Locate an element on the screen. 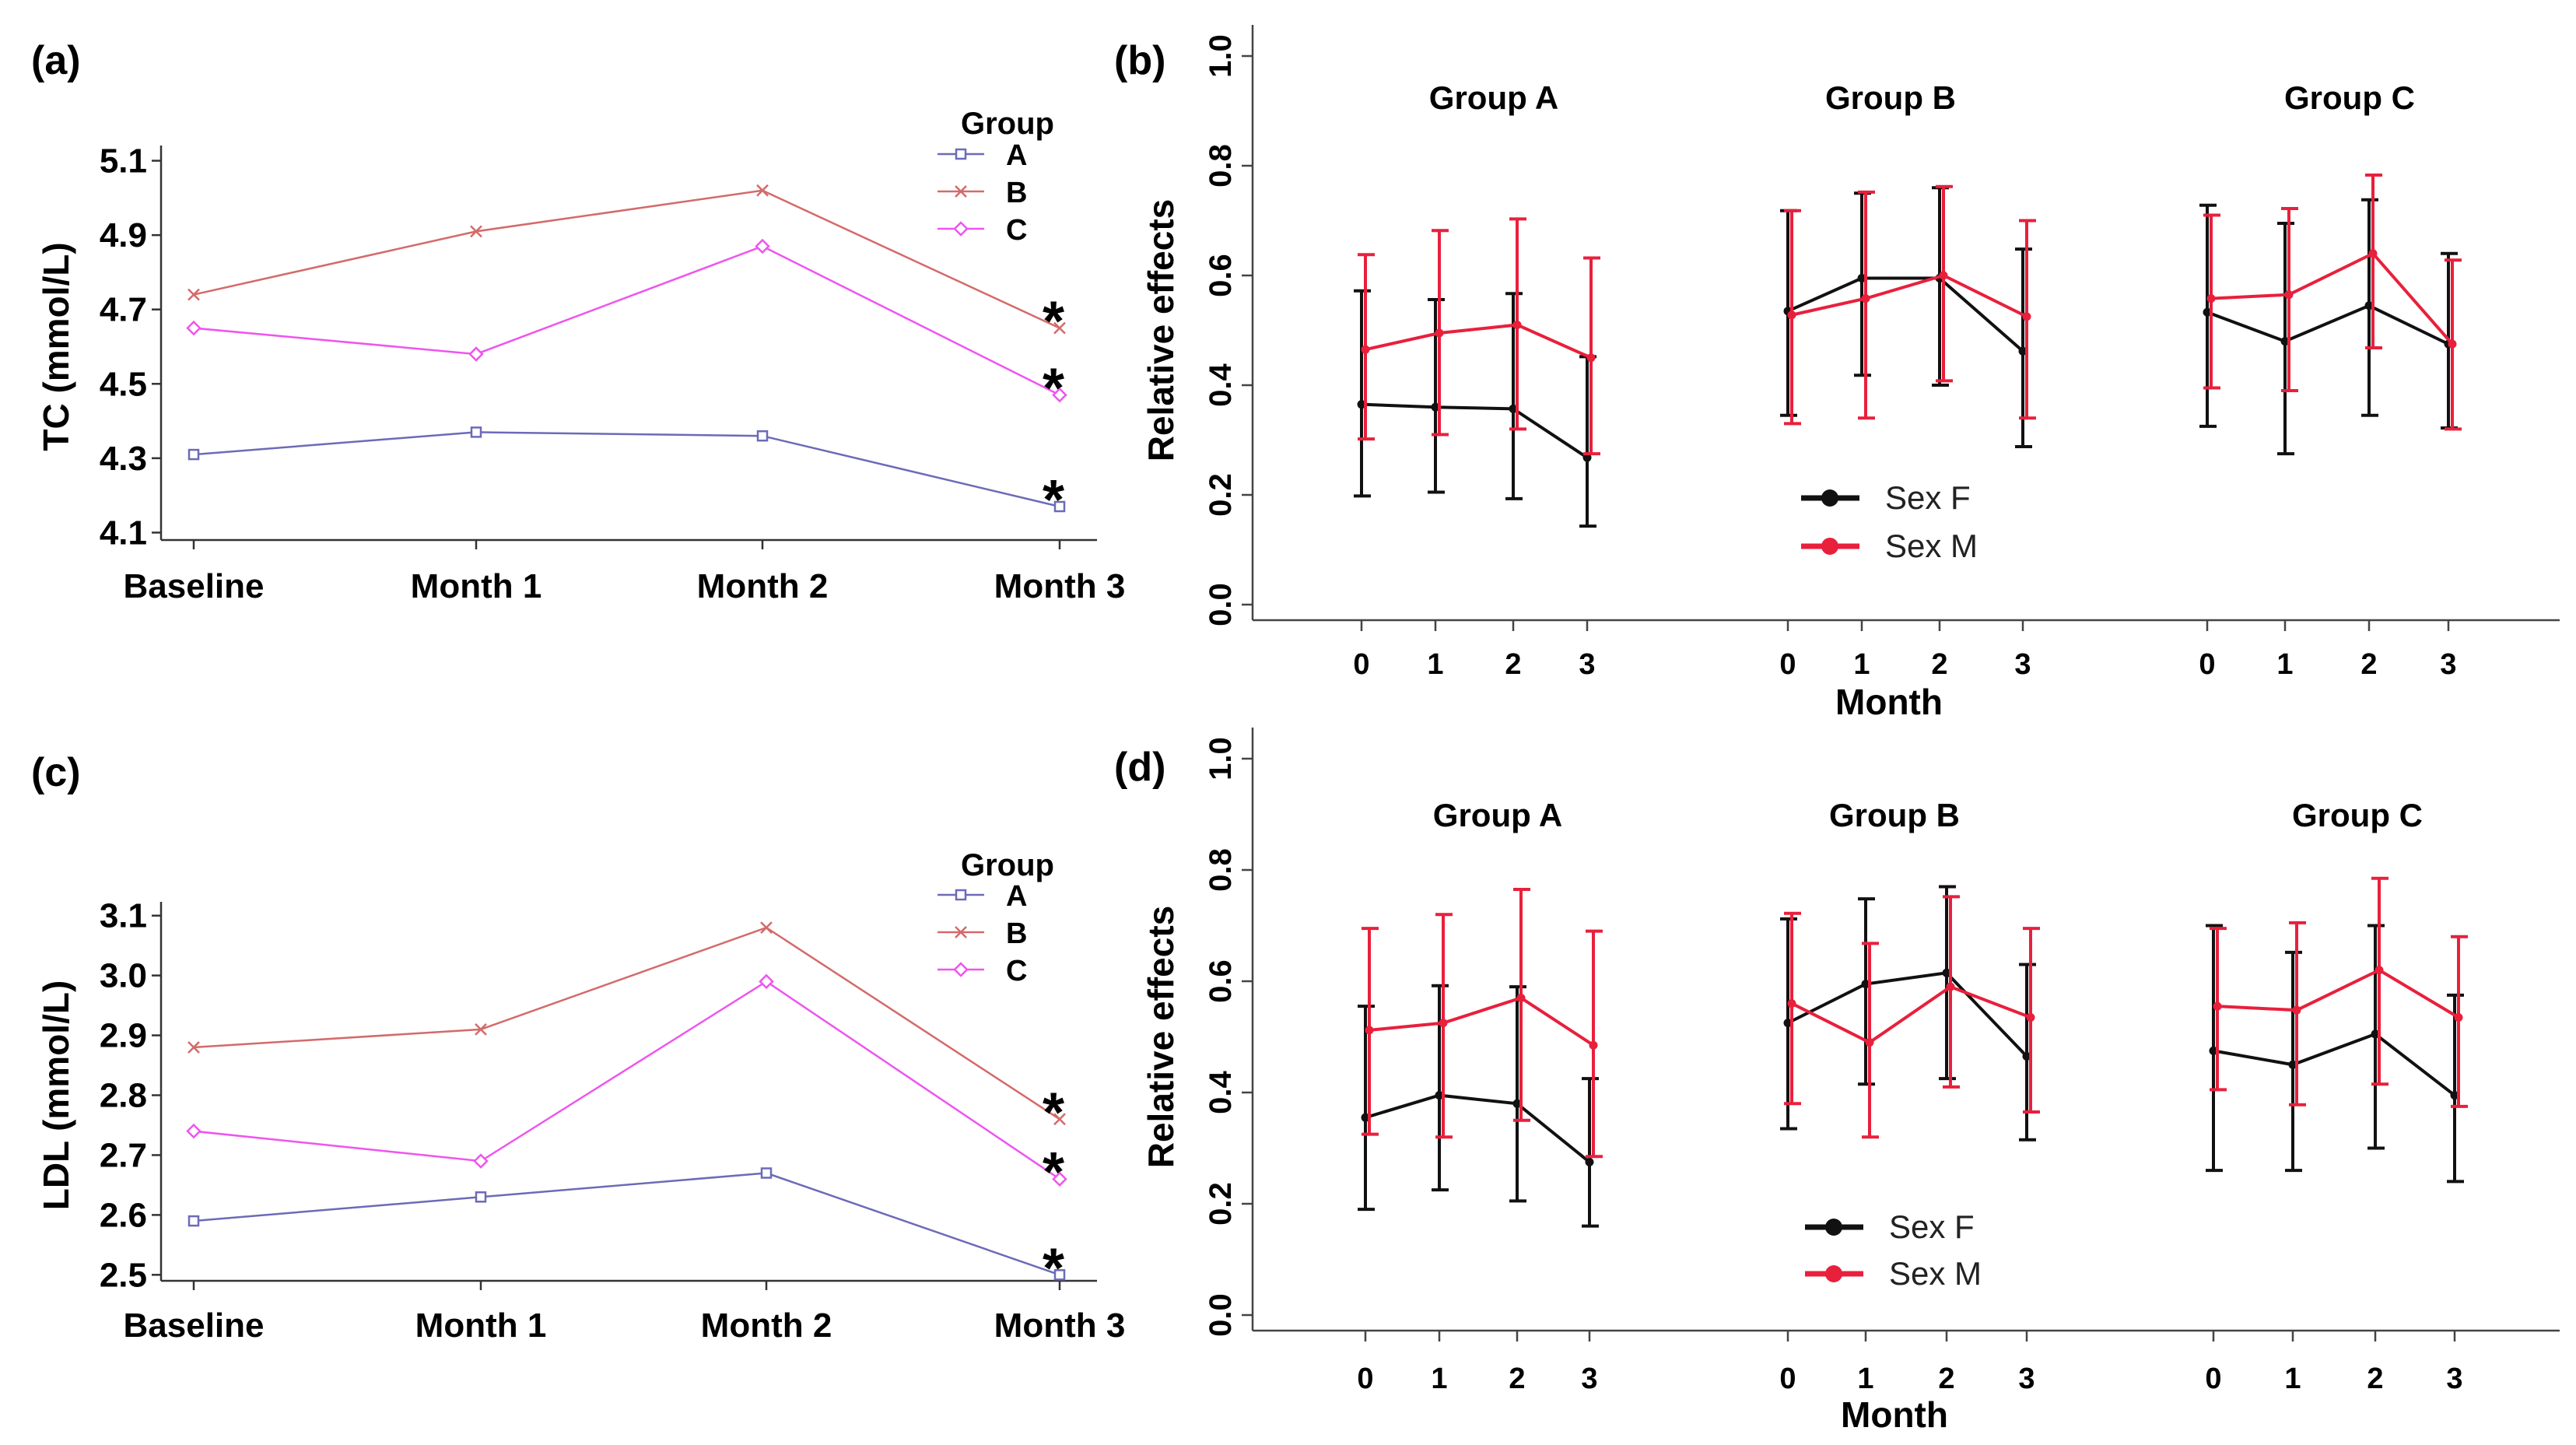 The width and height of the screenshot is (2576, 1445). group-1: Group A 0 1 2 3 is located at coordinates (1480, 1096).